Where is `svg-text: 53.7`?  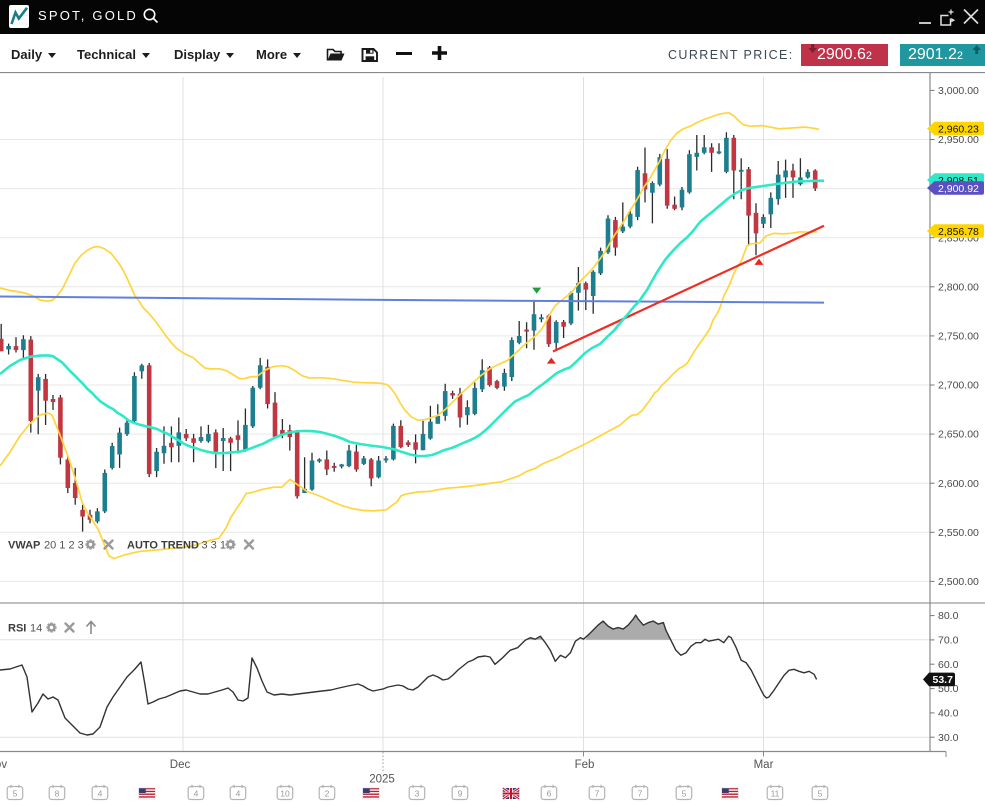 svg-text: 53.7 is located at coordinates (943, 680).